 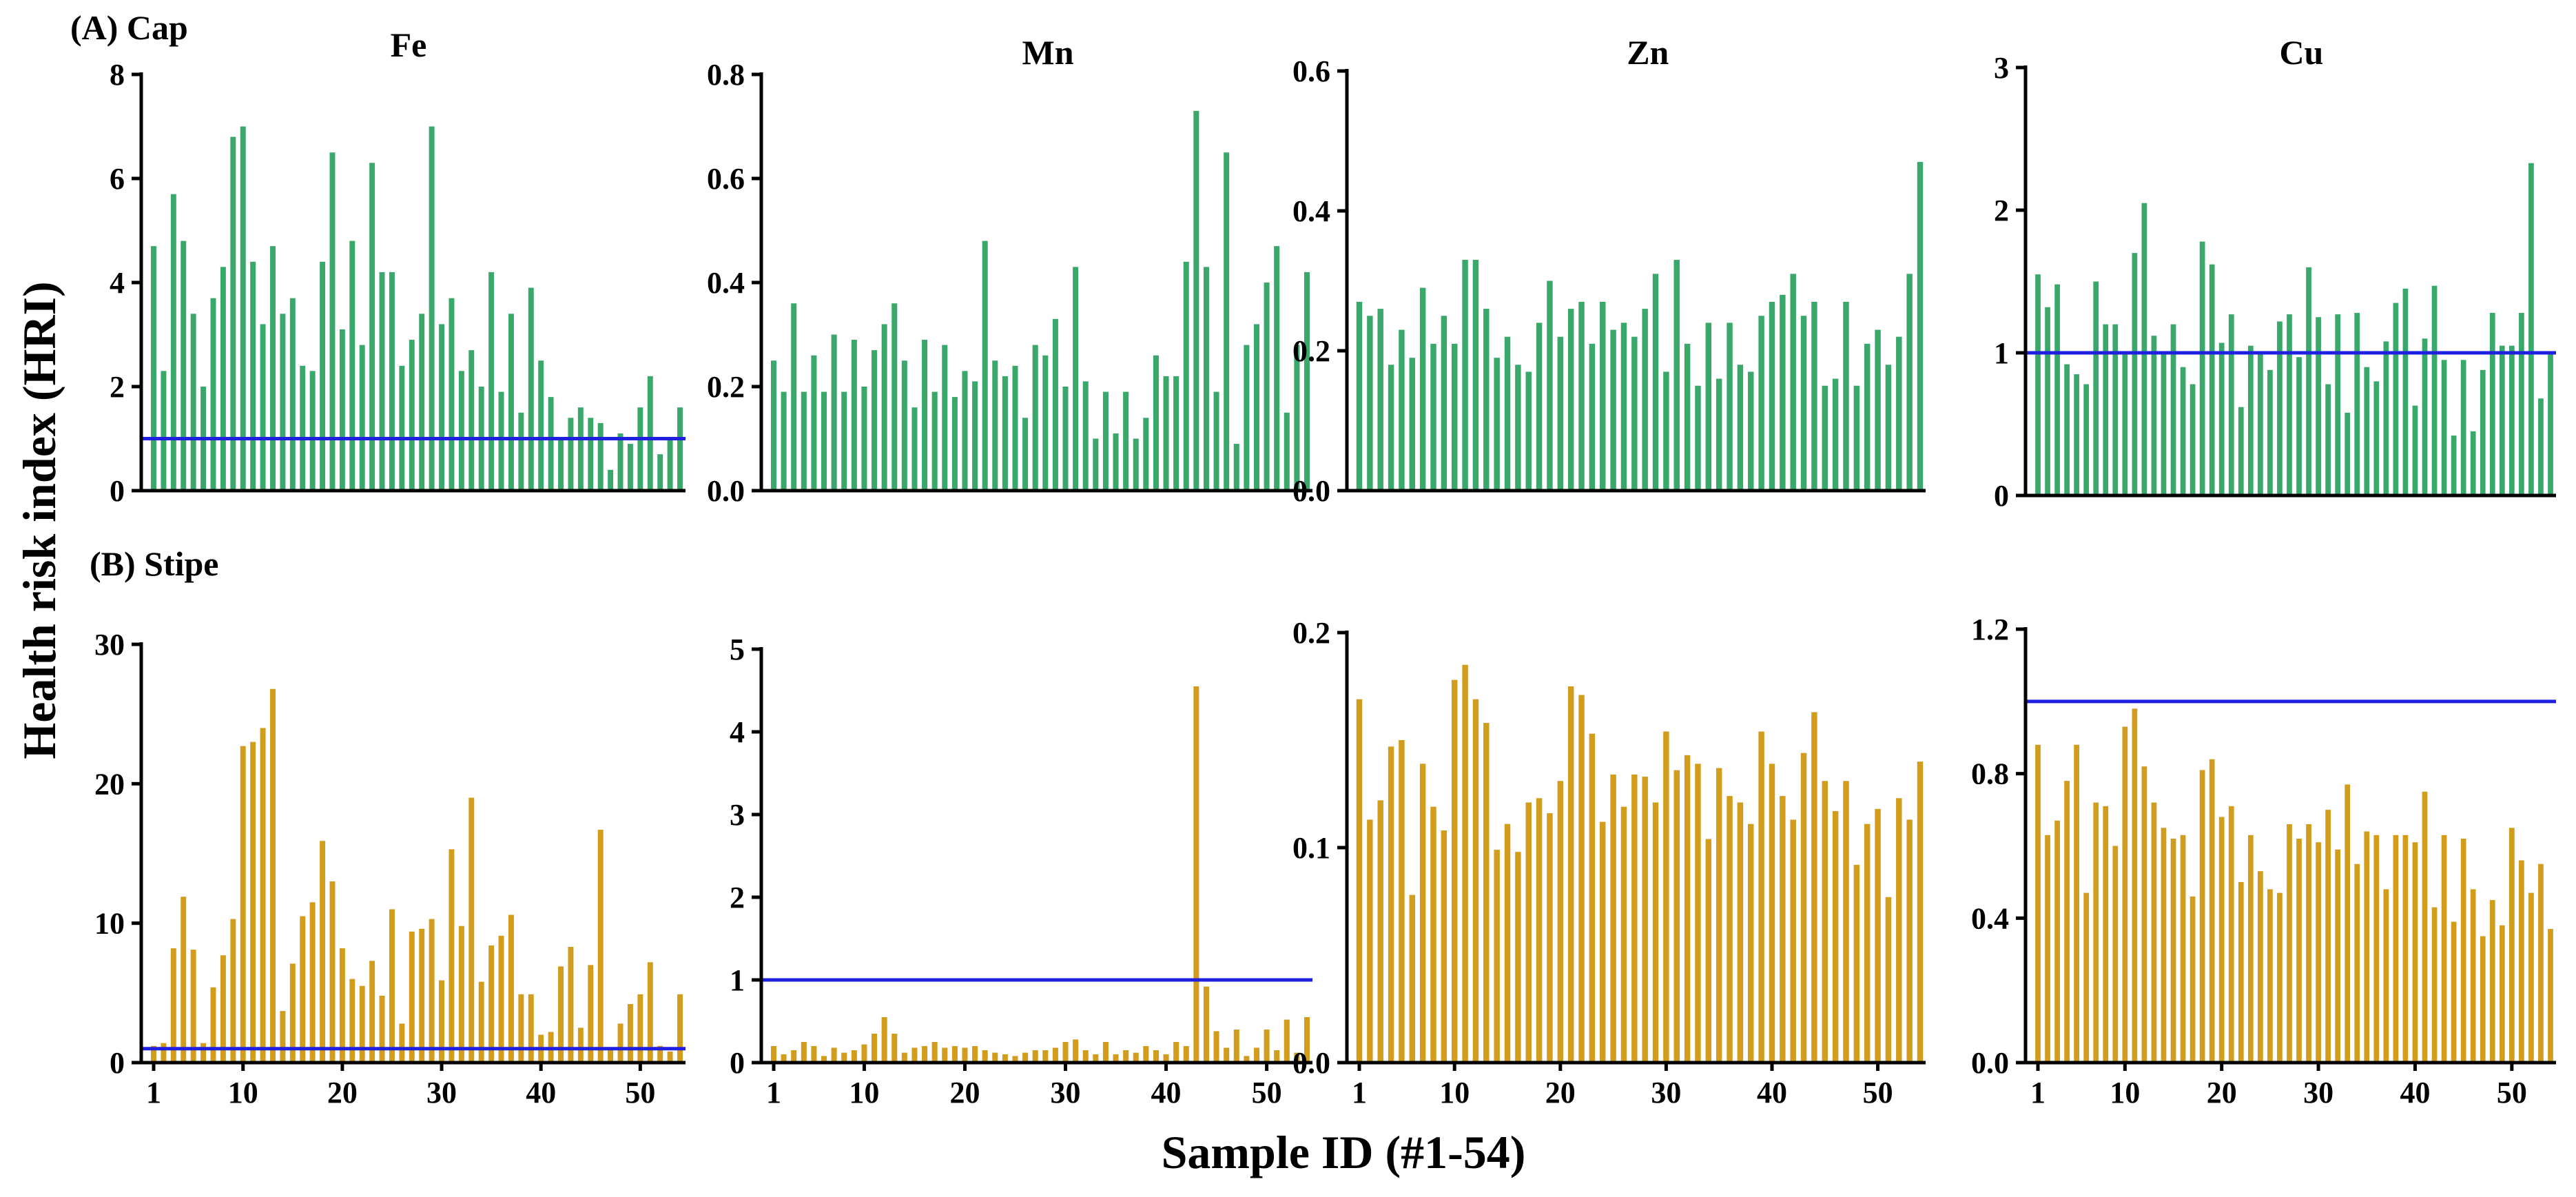 What do you see at coordinates (1311, 633) in the screenshot?
I see `y-tick-label: 0.2` at bounding box center [1311, 633].